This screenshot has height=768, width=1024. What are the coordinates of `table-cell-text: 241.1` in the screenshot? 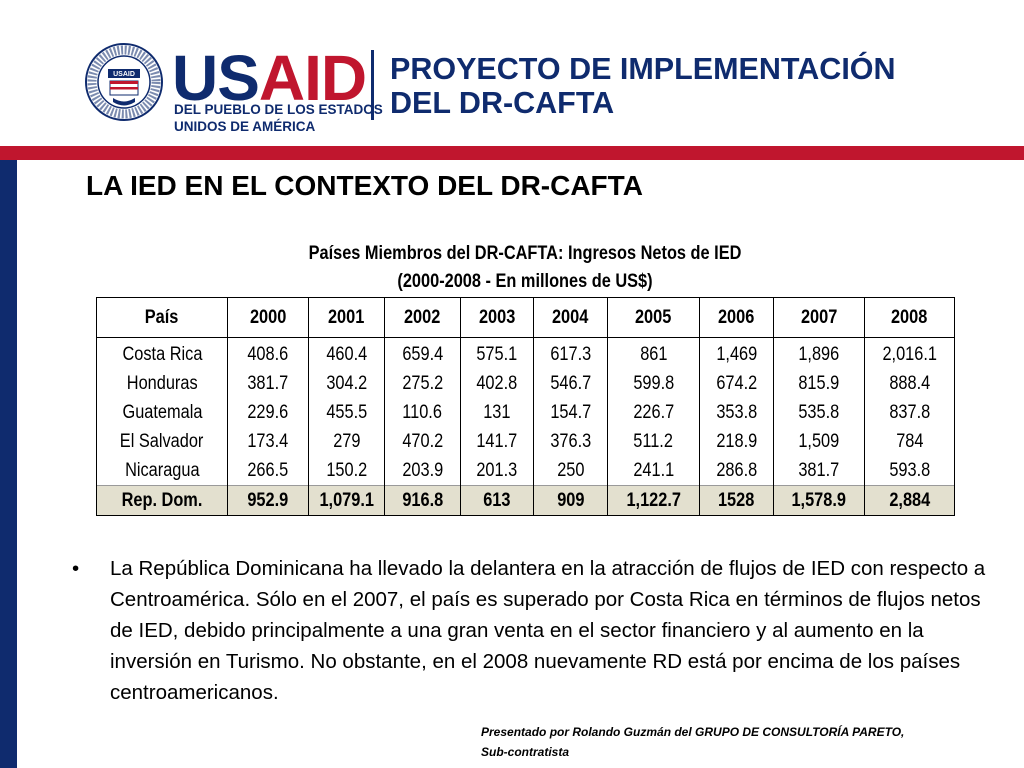 It's located at (653, 470).